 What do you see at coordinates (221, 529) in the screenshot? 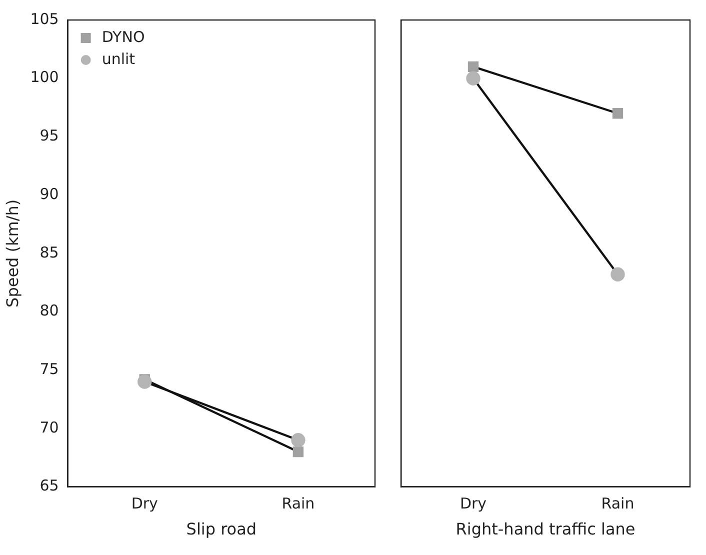
I see `x-axis-title: Slip road` at bounding box center [221, 529].